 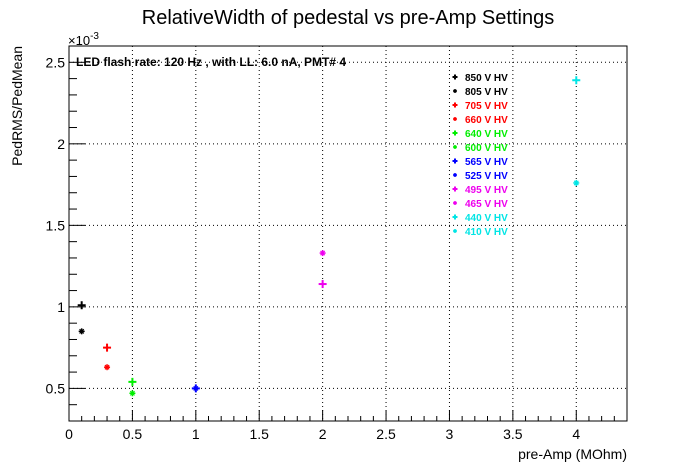 I want to click on legend-label: 600 V HV, so click(x=486, y=148).